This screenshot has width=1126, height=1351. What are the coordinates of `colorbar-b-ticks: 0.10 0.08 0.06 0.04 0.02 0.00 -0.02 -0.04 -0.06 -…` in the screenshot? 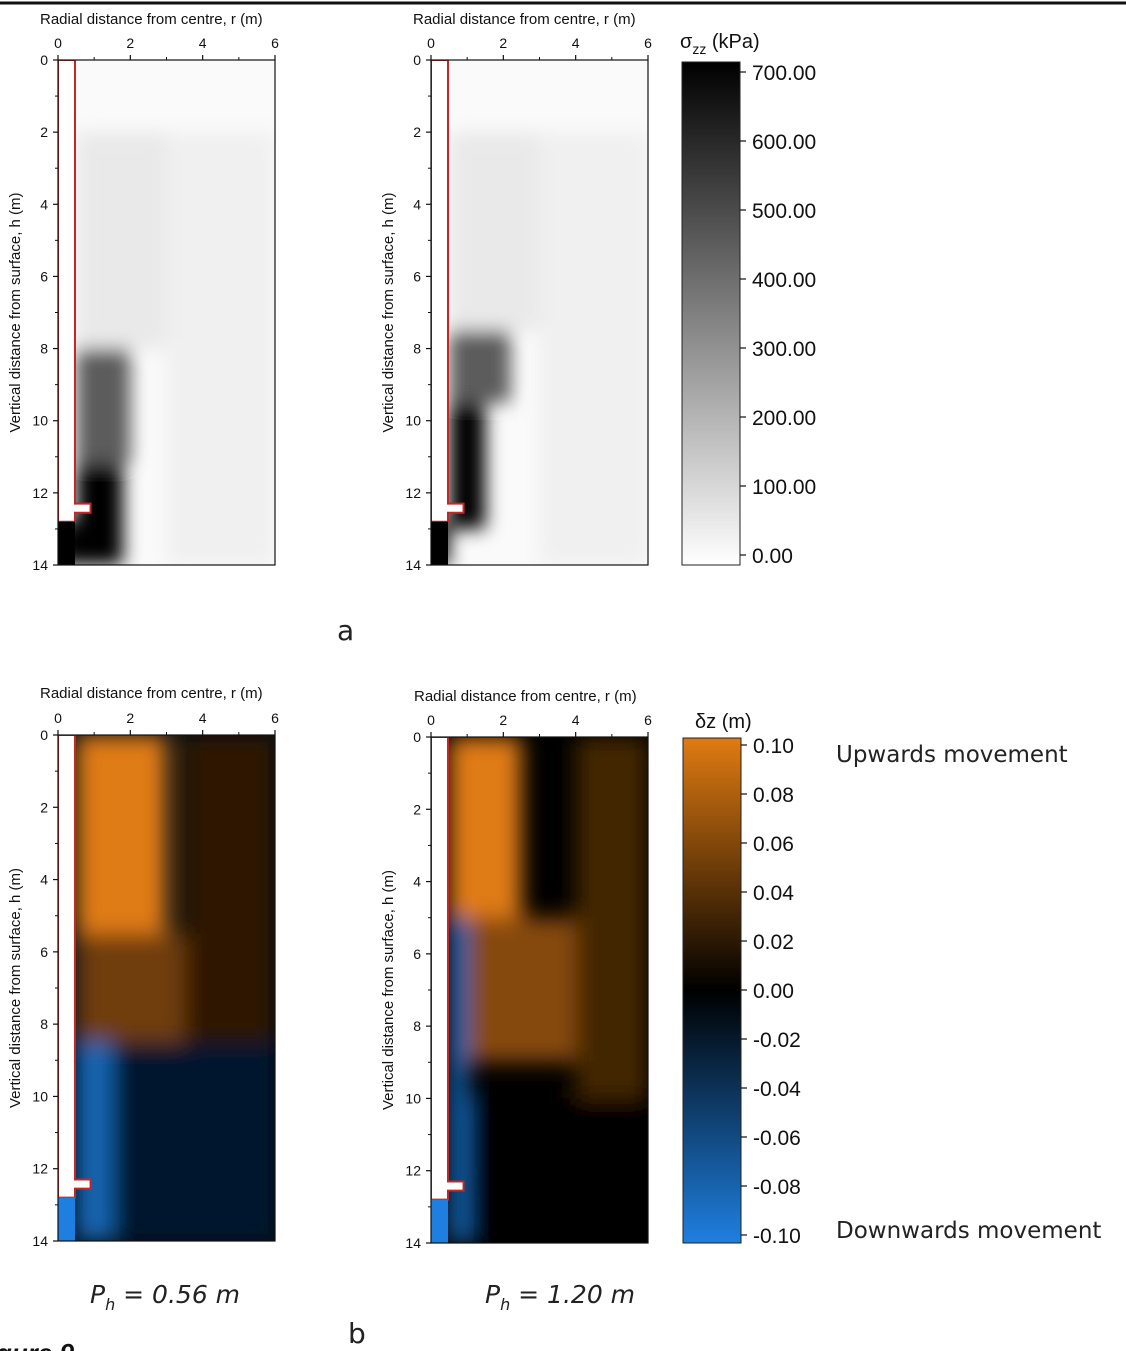 It's located at (771, 991).